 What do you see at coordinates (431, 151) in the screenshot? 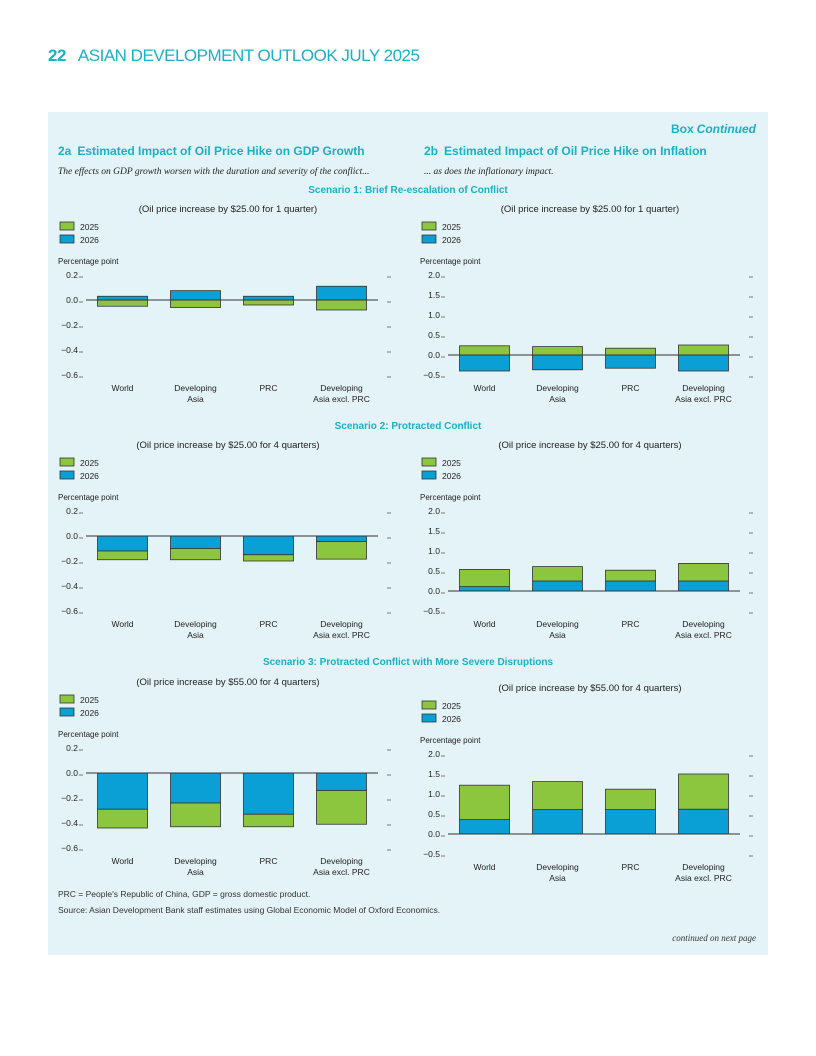
I see `figure-2b-number: 2b` at bounding box center [431, 151].